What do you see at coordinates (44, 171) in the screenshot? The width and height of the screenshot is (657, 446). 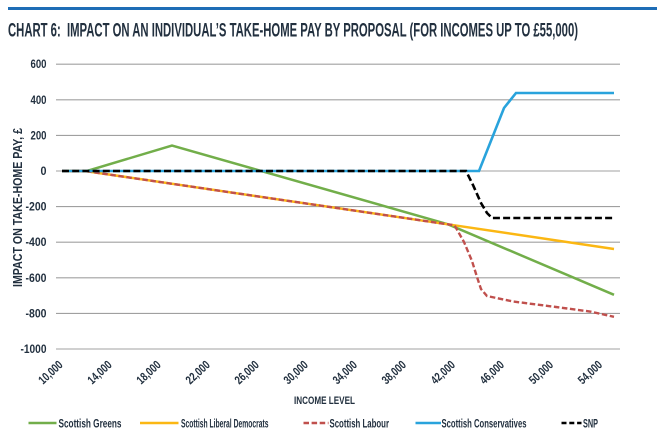 I see `svg-text: 0` at bounding box center [44, 171].